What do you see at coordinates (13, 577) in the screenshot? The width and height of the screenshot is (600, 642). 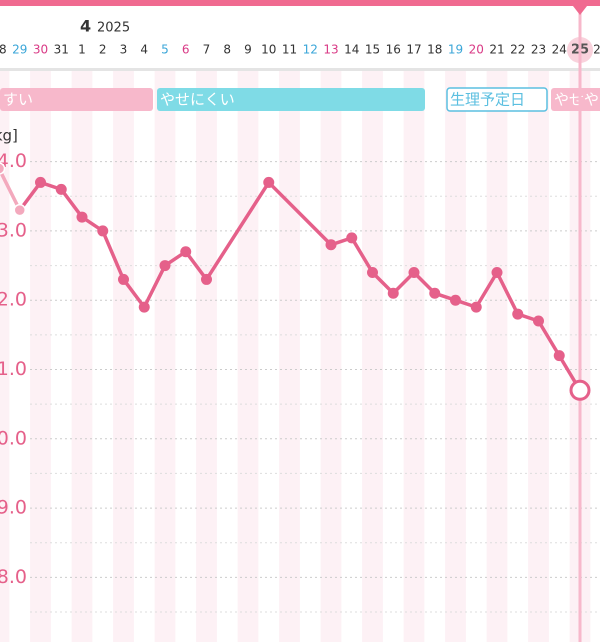 I see `y-tick-label: 48.0` at bounding box center [13, 577].